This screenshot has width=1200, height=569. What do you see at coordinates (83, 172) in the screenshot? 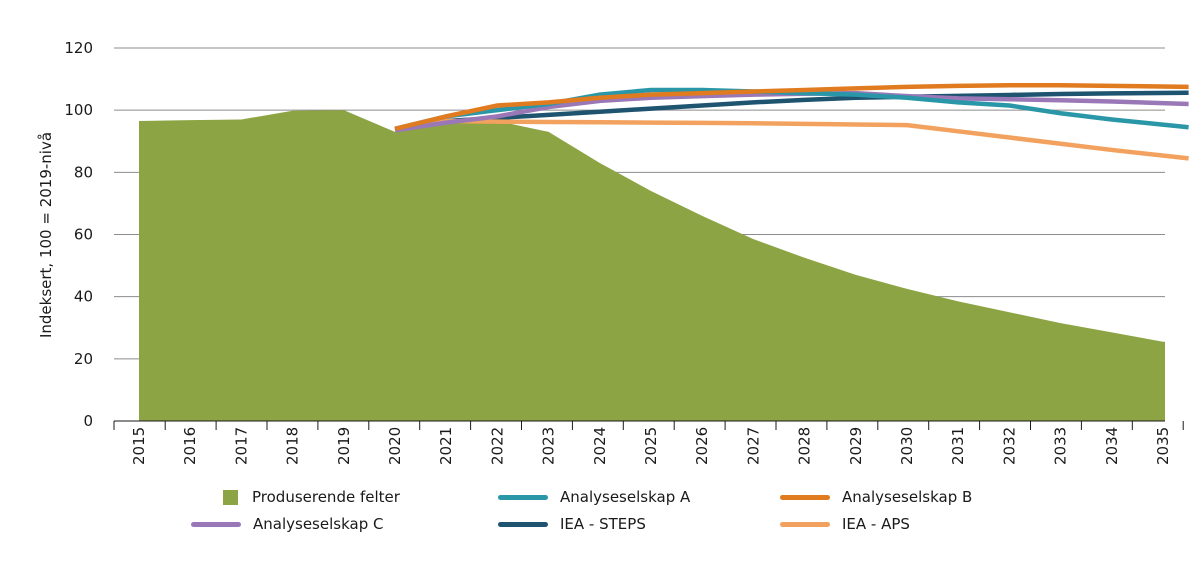
I see `y-tick-label: 80` at bounding box center [83, 172].